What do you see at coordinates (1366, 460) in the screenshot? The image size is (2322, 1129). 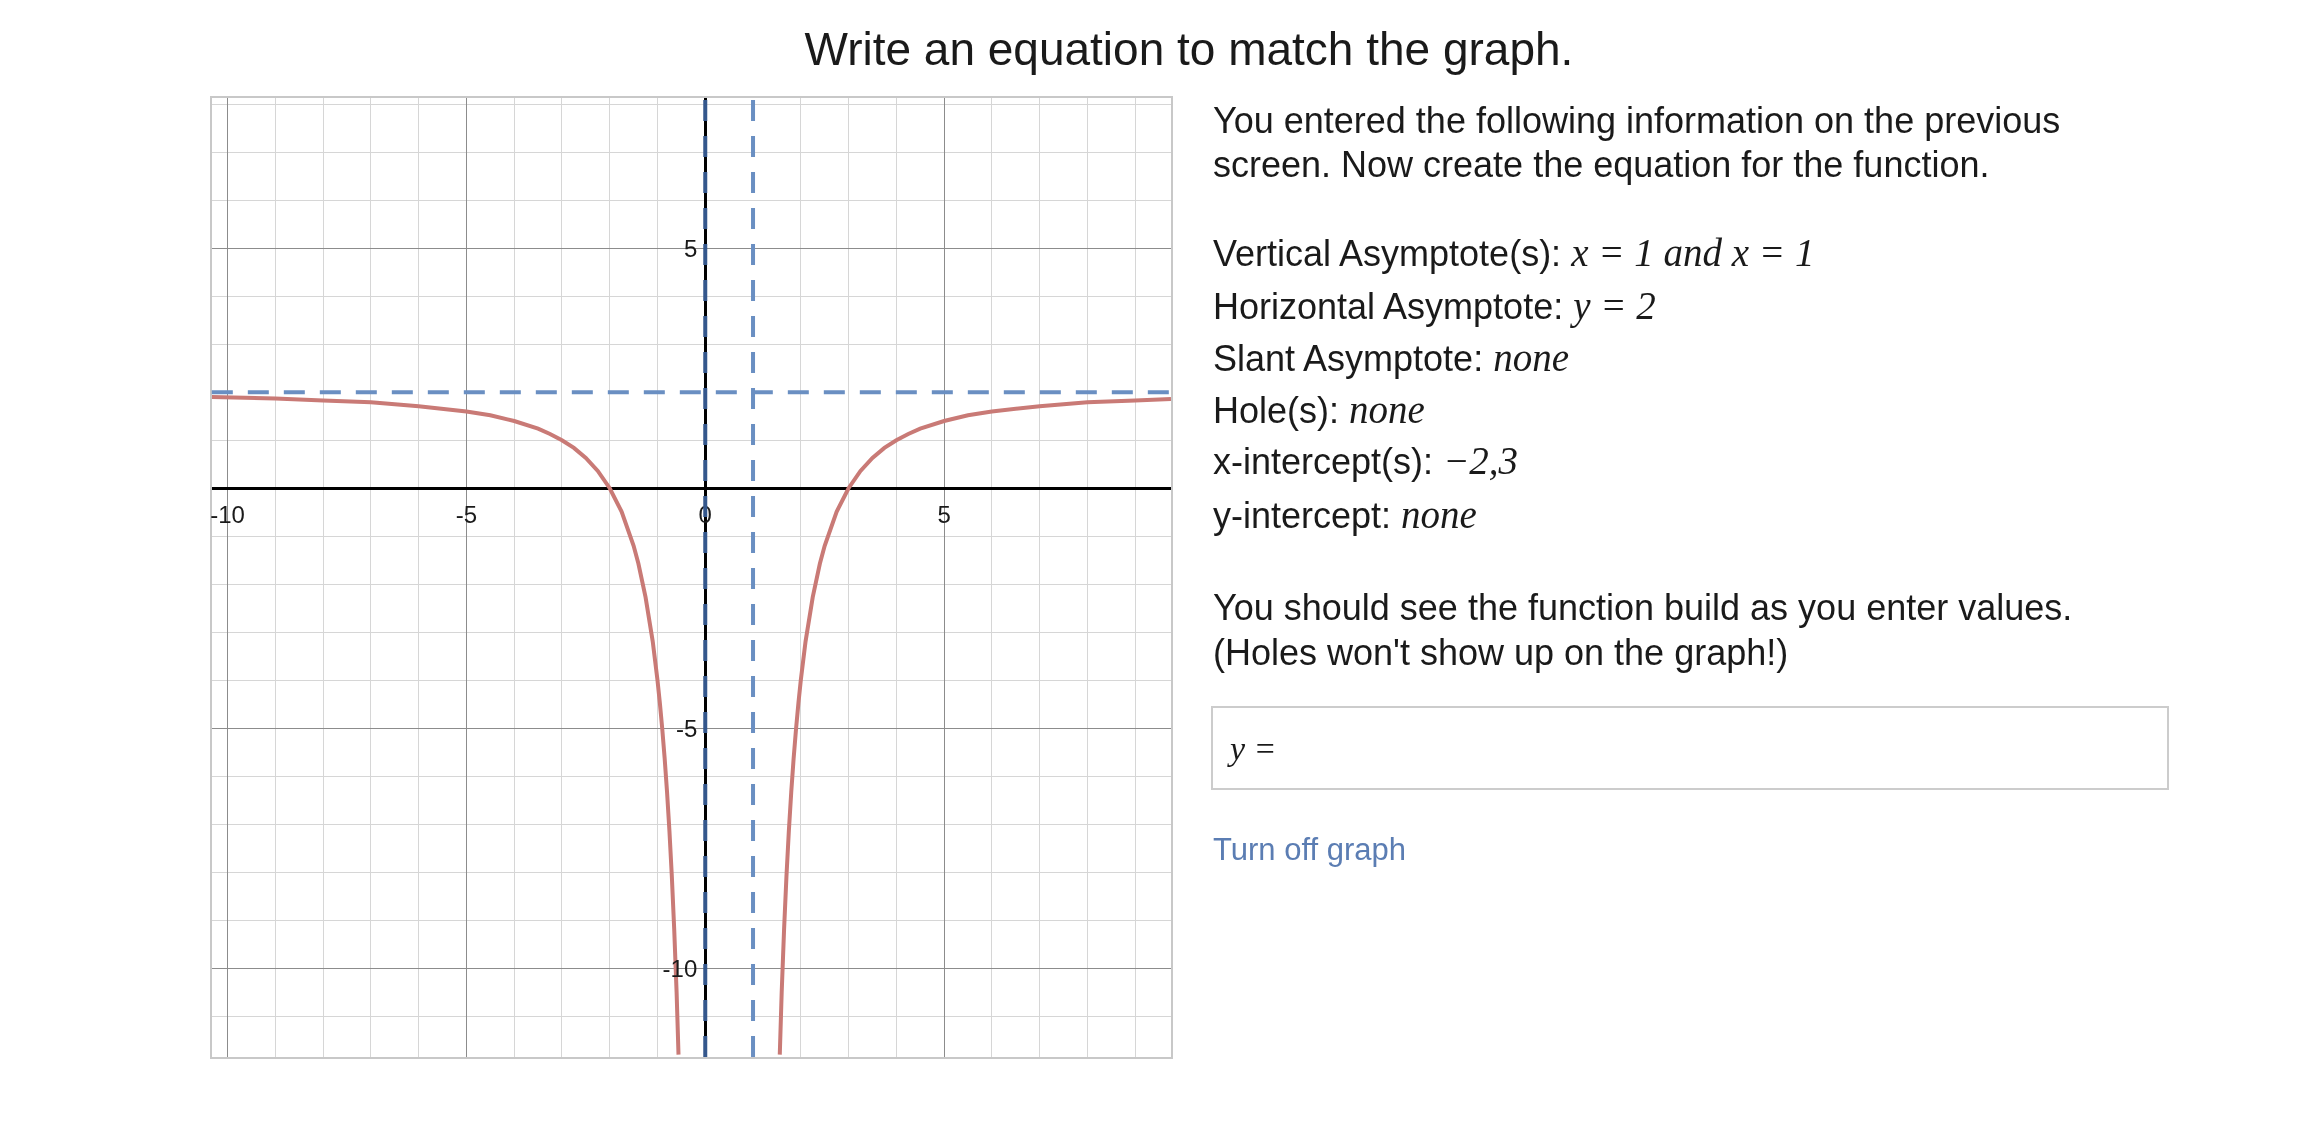 I see `text: x-intercept(s): −2,3` at bounding box center [1366, 460].